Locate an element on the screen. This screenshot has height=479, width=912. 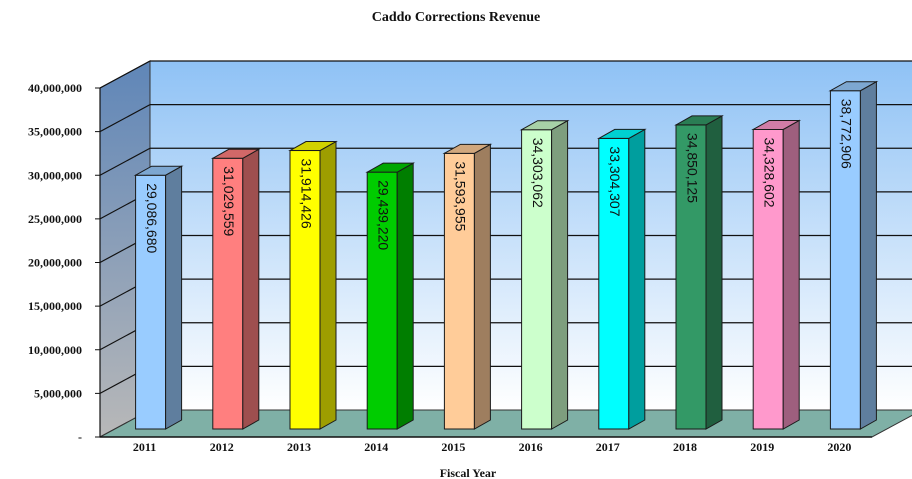
x-tick-label: 2020 is located at coordinates (839, 447).